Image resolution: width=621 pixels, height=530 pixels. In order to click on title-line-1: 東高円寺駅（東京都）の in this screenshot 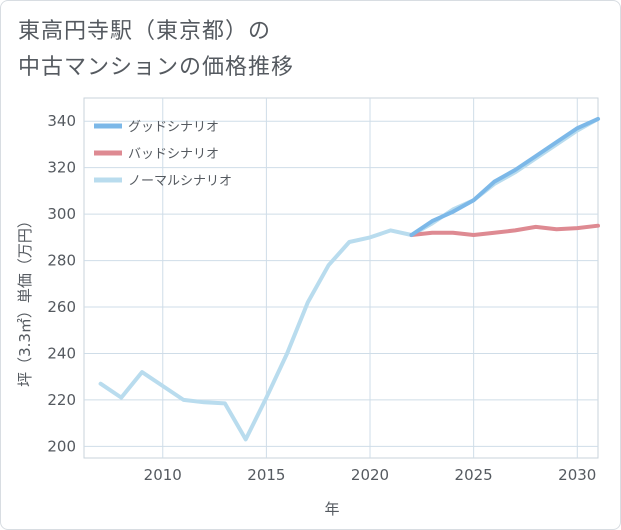, I will do `click(145, 31)`.